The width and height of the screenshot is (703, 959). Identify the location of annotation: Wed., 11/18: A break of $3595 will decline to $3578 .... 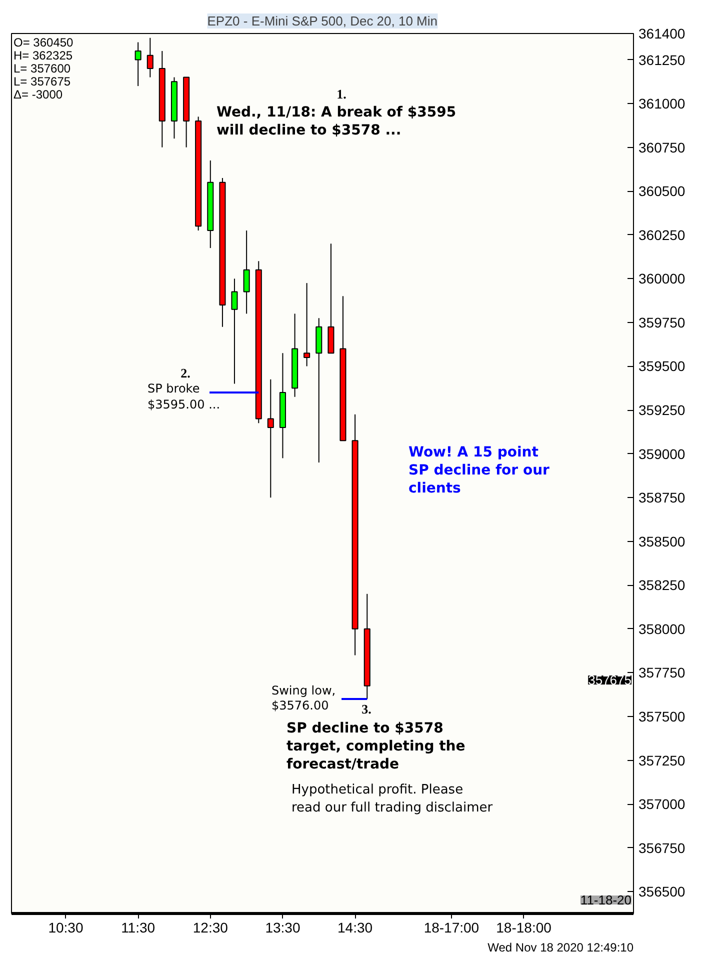
(336, 121).